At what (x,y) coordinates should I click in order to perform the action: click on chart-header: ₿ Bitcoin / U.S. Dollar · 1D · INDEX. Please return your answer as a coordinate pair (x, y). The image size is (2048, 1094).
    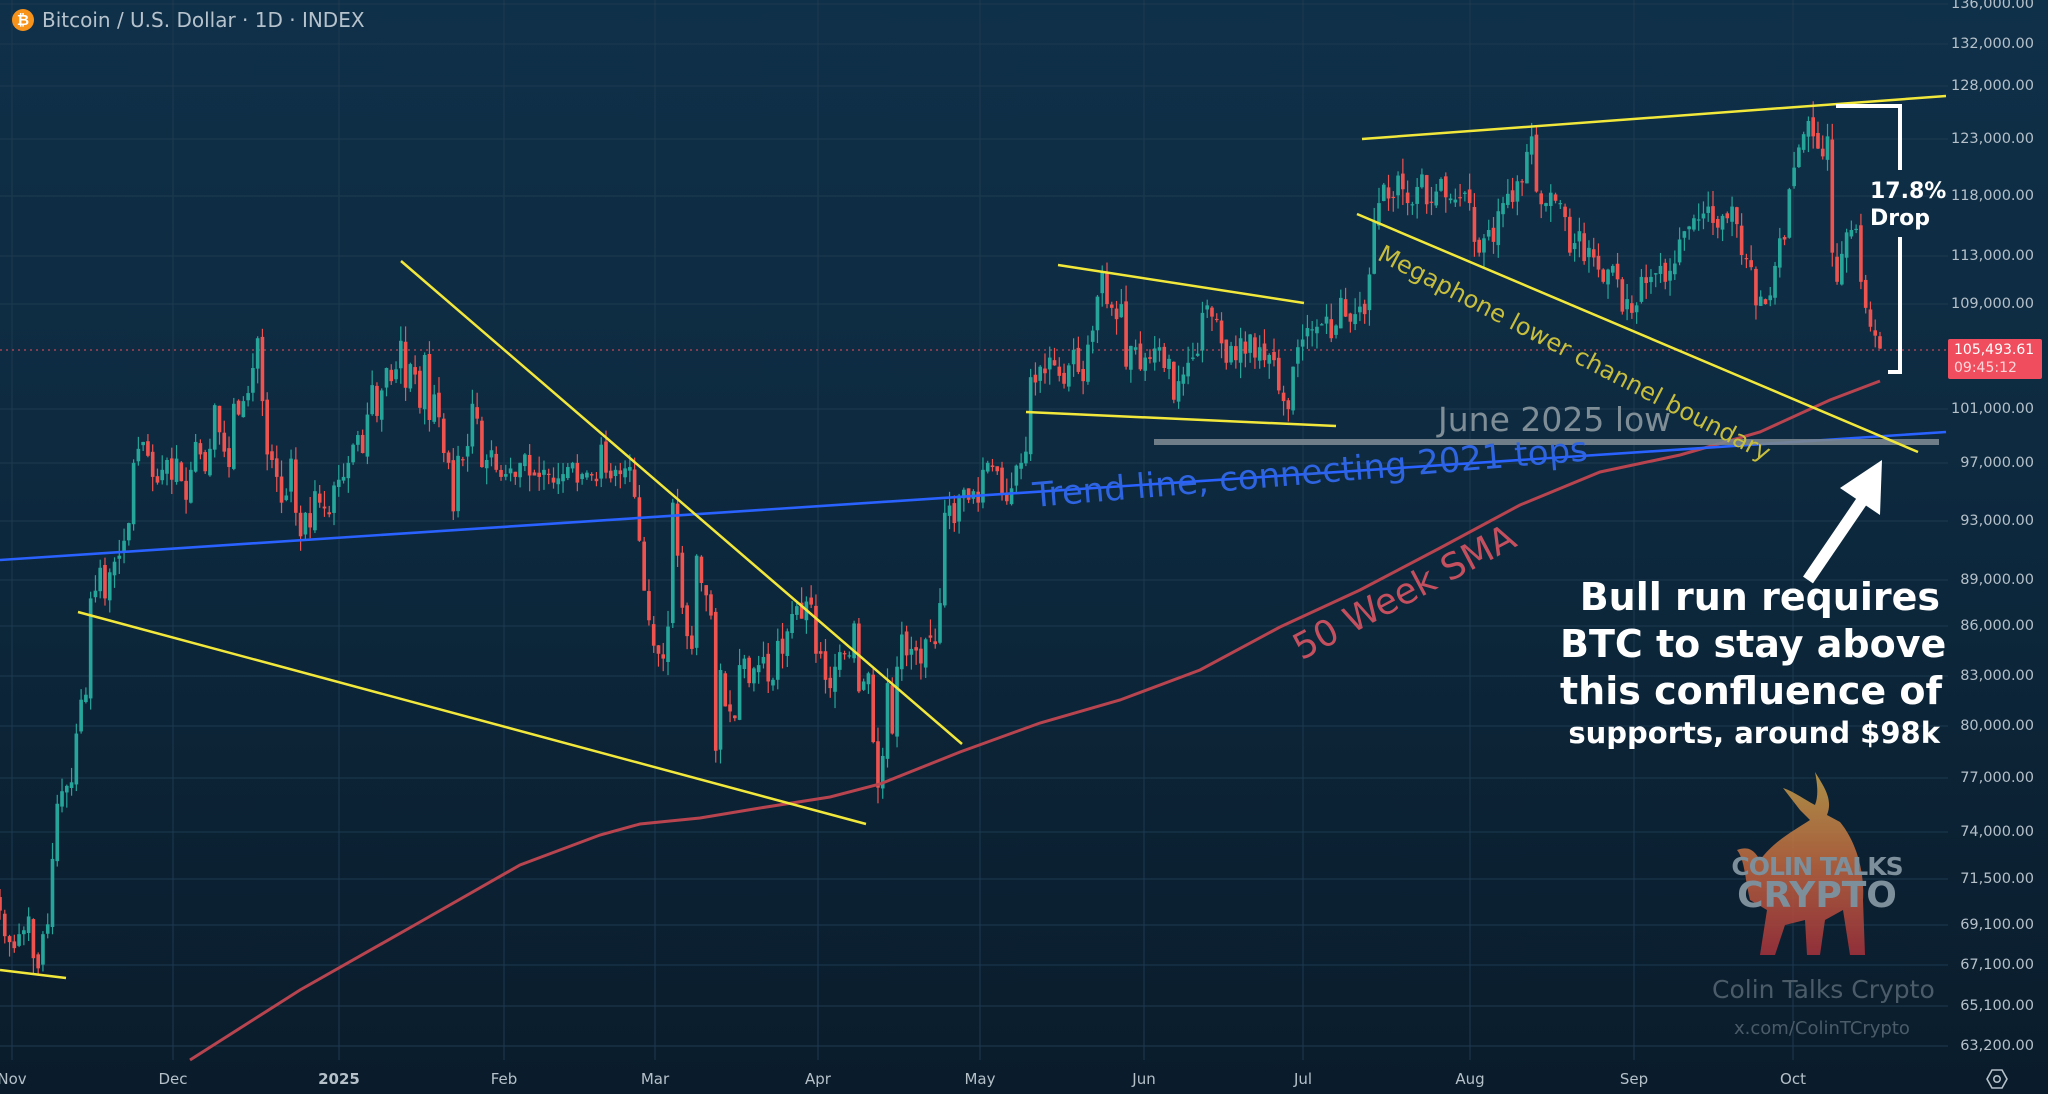
    Looking at the image, I should click on (188, 20).